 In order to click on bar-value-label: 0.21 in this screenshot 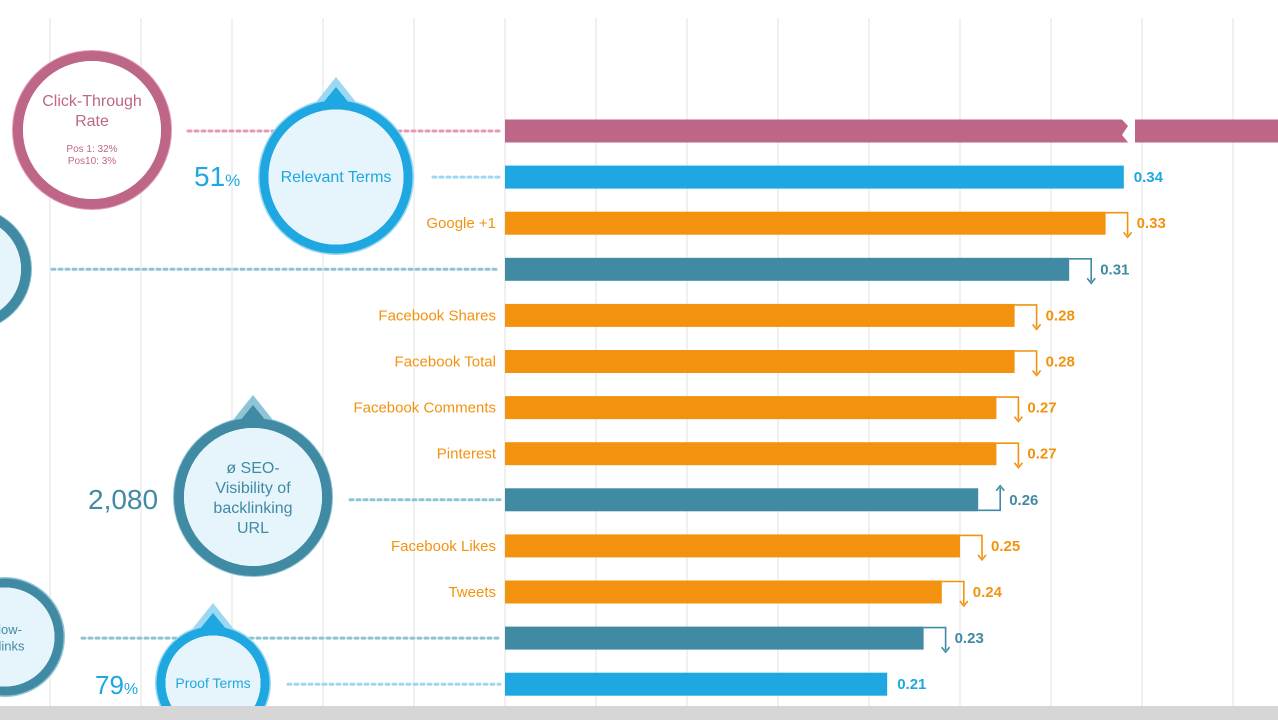, I will do `click(911, 684)`.